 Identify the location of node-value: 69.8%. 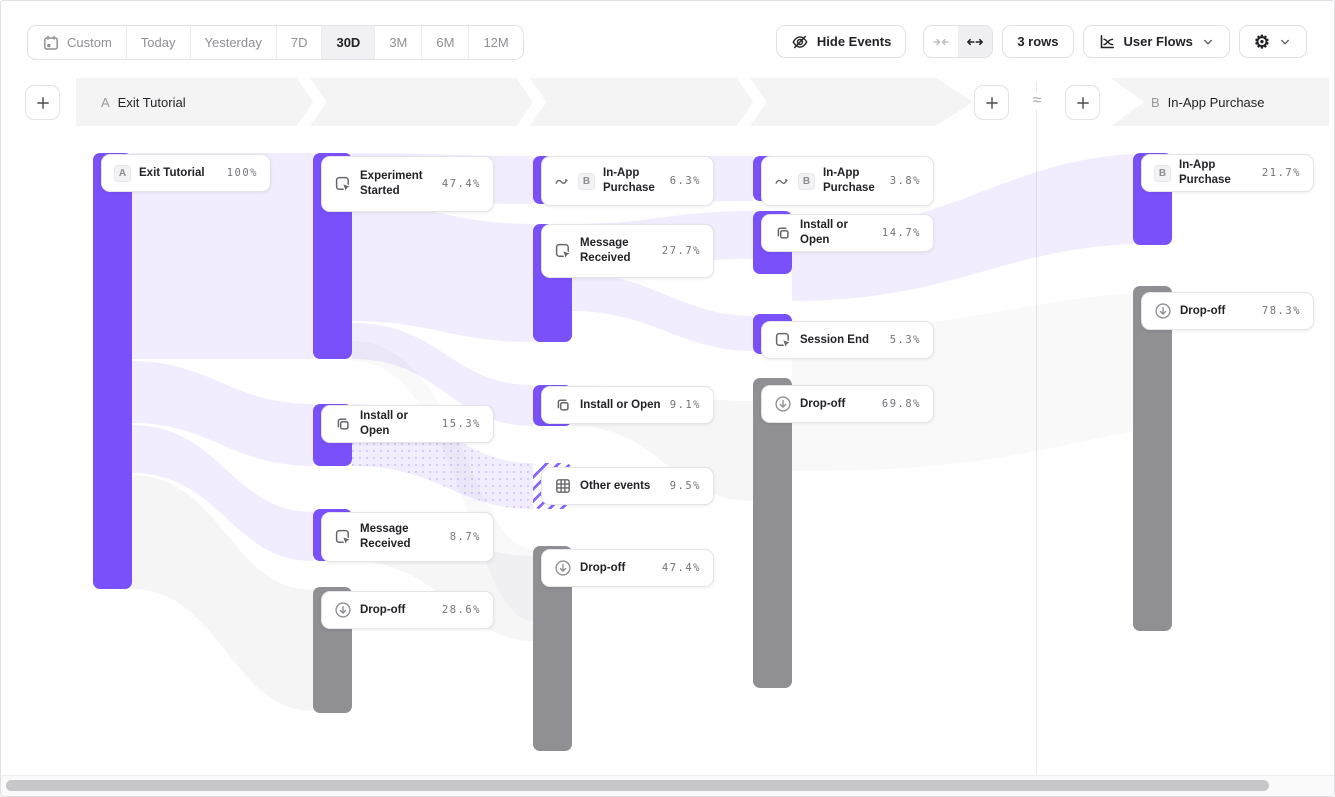
(901, 404).